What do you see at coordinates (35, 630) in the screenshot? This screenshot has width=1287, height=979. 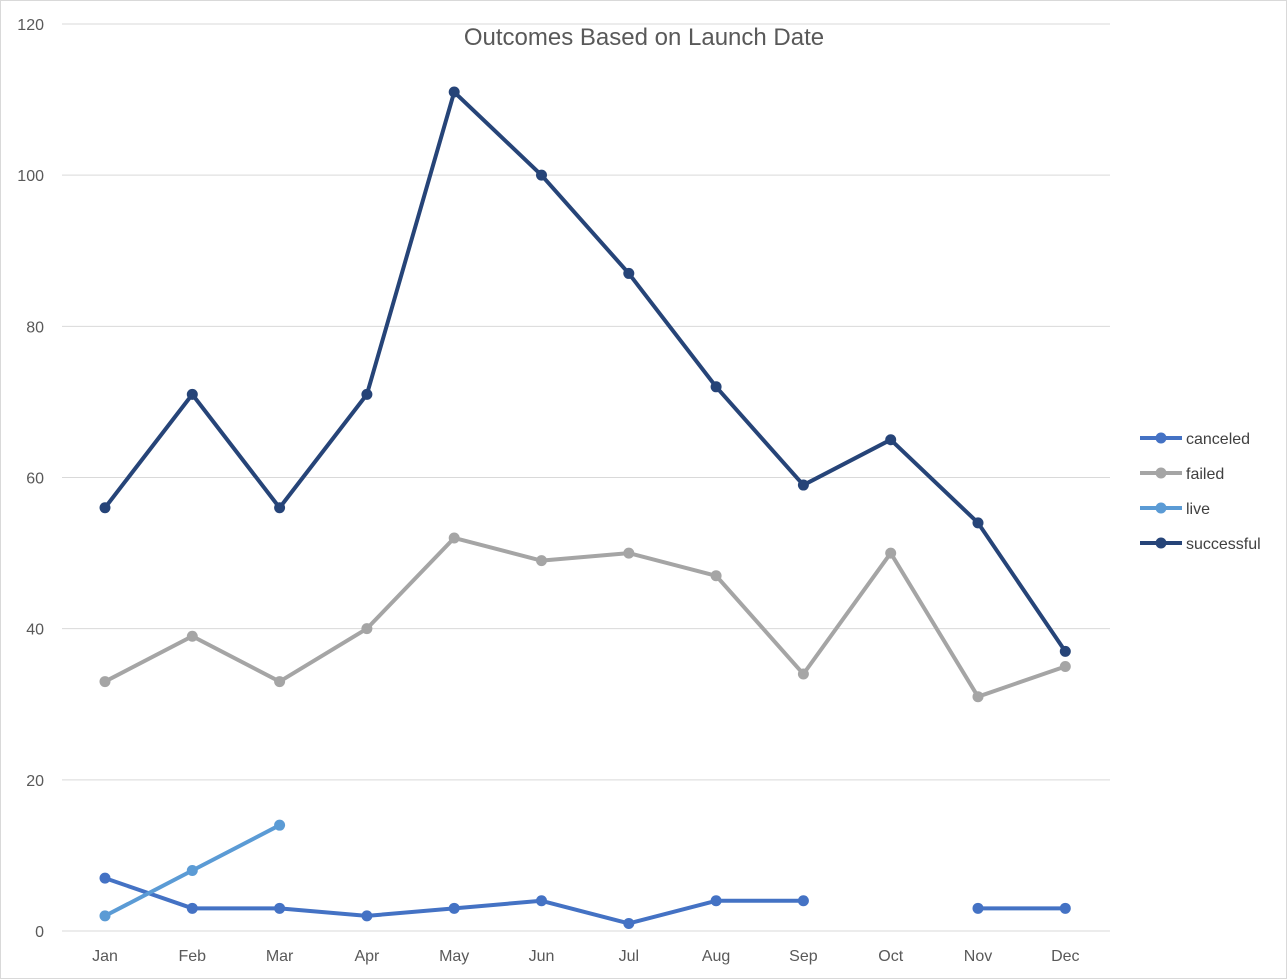 I see `y-tick-label: 40` at bounding box center [35, 630].